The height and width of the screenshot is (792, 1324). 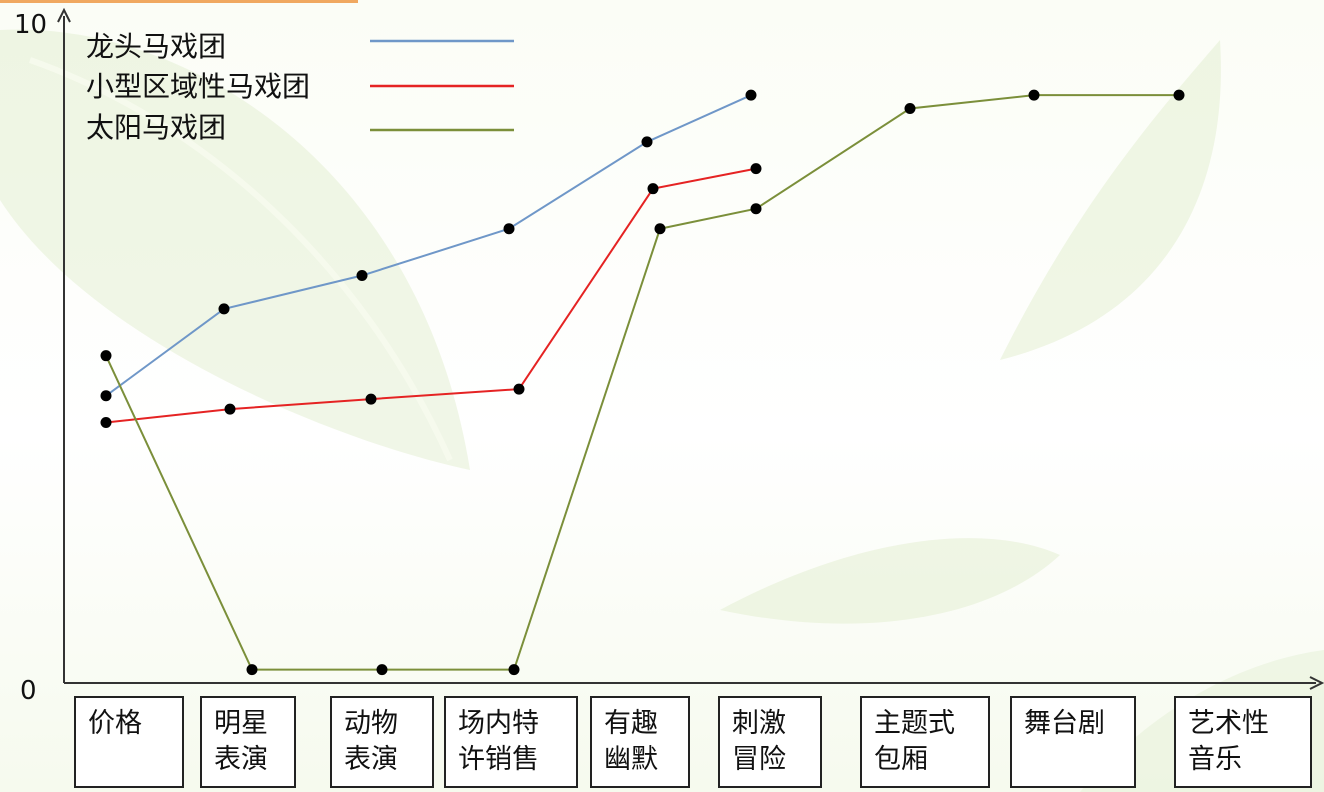 I want to click on y-tick-label-max: 10, so click(x=31, y=25).